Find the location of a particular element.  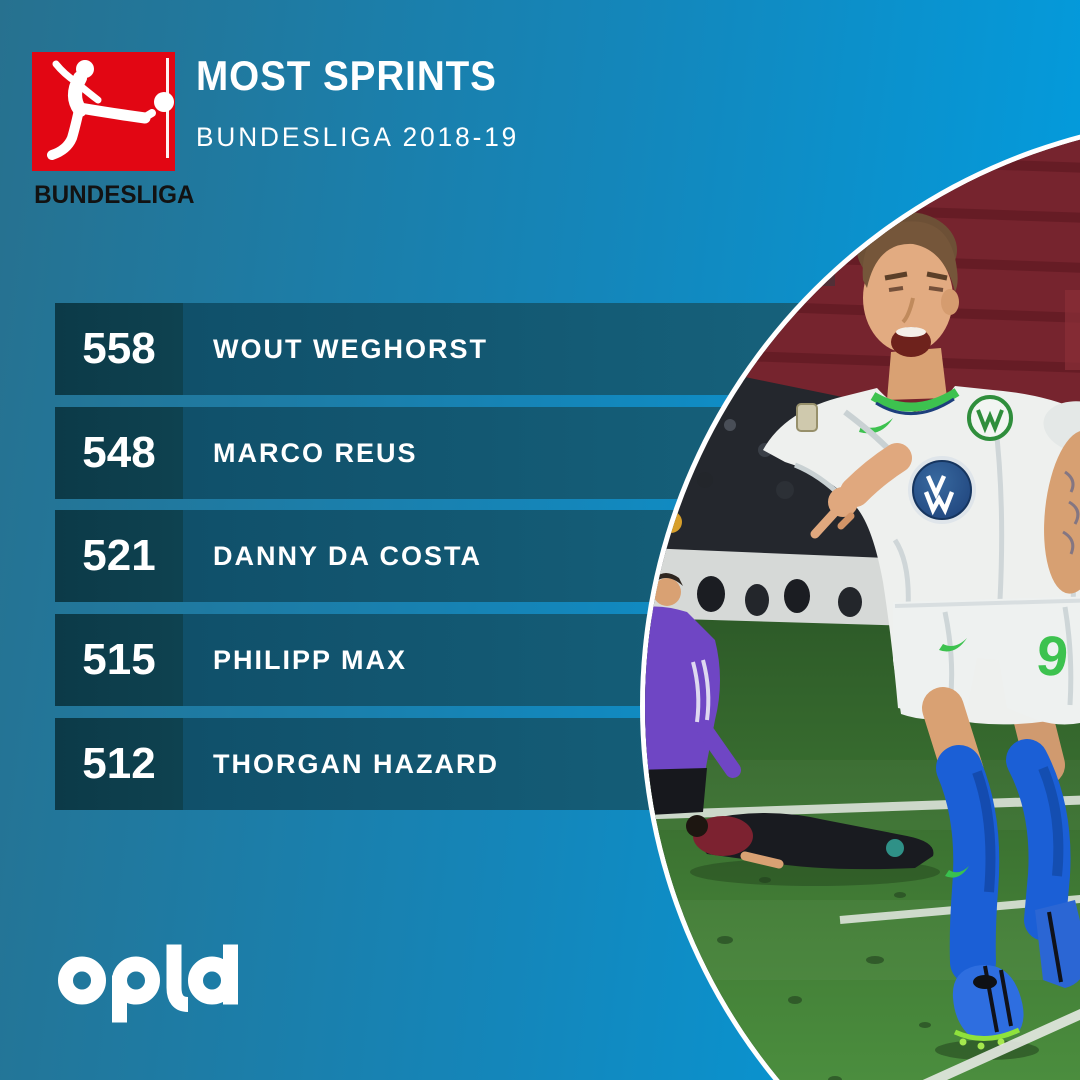

page-subtitle: BUNDESLIGA 2018-19 is located at coordinates (358, 137).